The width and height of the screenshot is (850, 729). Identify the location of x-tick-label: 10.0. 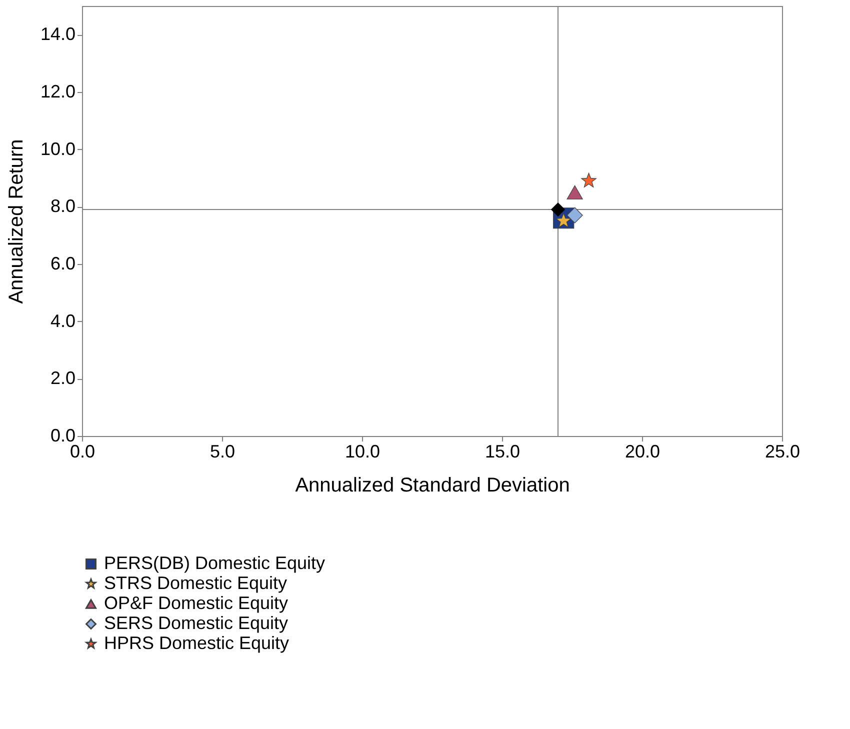
(362, 452).